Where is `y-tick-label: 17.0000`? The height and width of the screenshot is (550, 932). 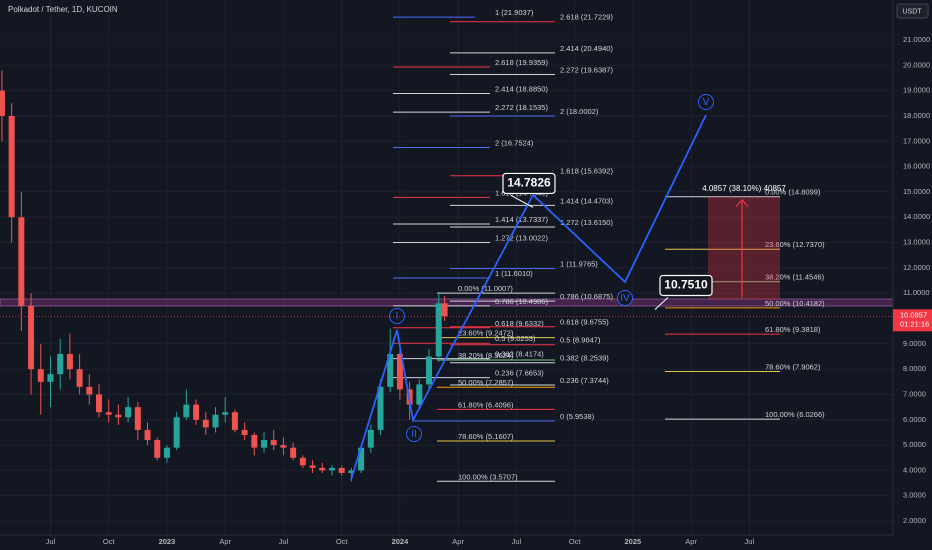
y-tick-label: 17.0000 is located at coordinates (916, 140).